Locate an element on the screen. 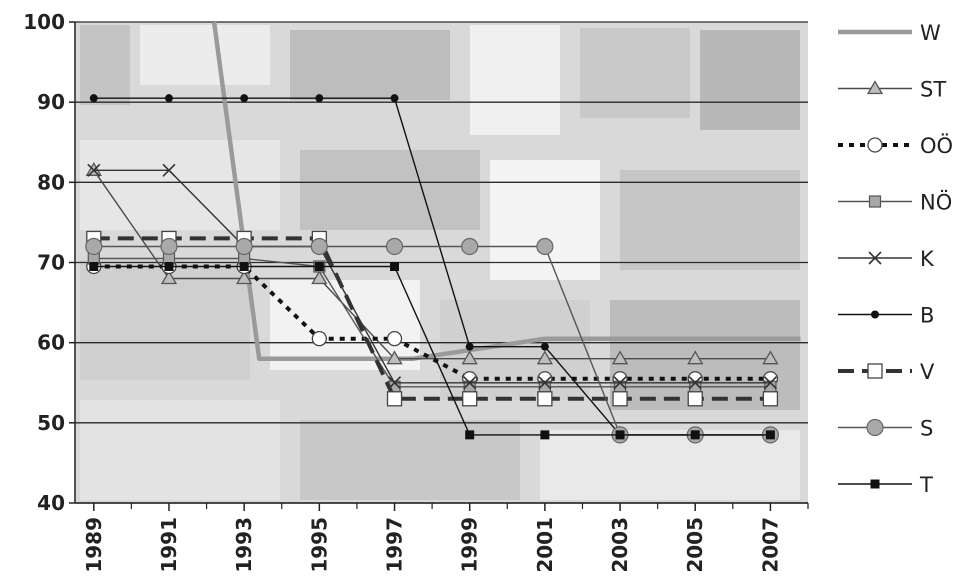 The width and height of the screenshot is (975, 587). legend-item: S is located at coordinates (885, 429).